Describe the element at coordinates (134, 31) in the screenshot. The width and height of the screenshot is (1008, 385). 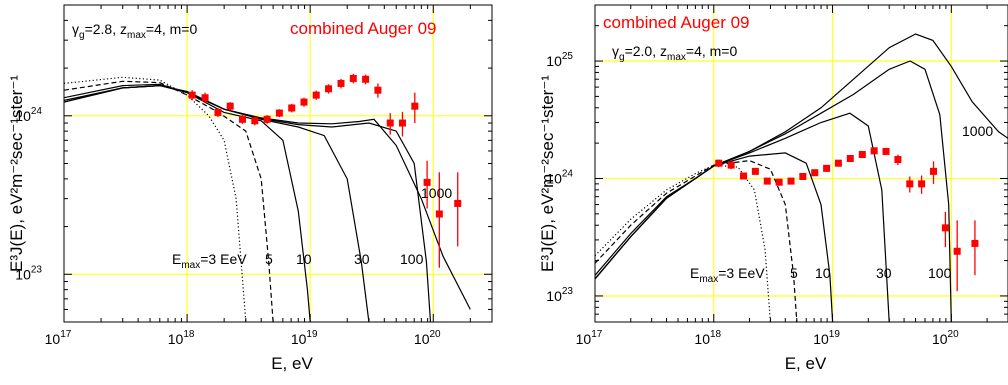
I see `param-label: γg=2.8, zmax=4, m=0` at that location.